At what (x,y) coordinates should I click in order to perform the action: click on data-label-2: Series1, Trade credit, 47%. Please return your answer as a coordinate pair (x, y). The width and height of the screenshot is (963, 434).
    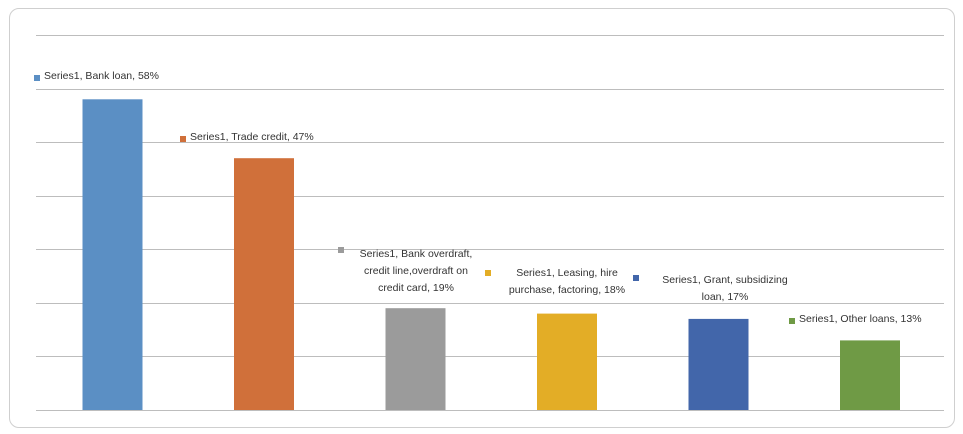
    Looking at the image, I should click on (247, 137).